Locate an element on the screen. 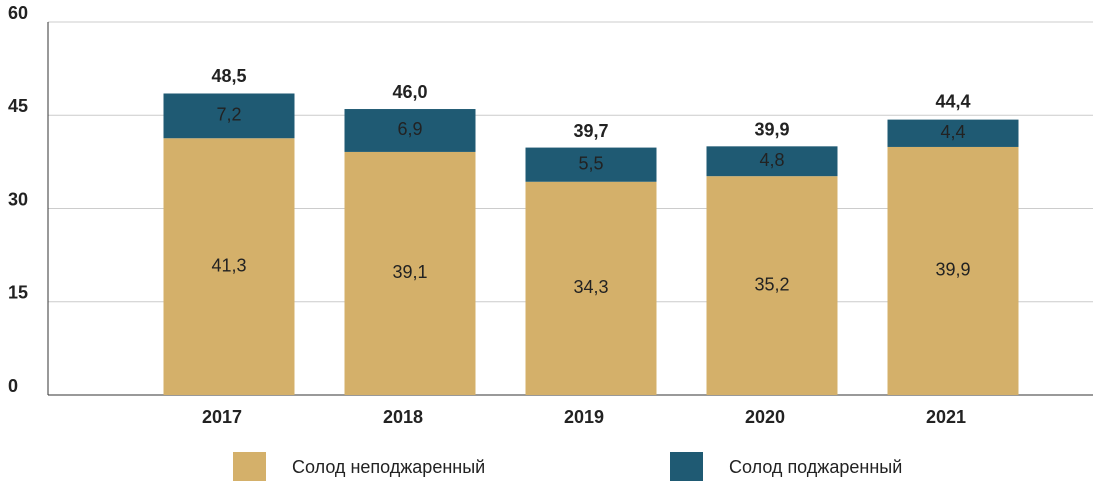  y-tick-label: 60 is located at coordinates (18, 13).